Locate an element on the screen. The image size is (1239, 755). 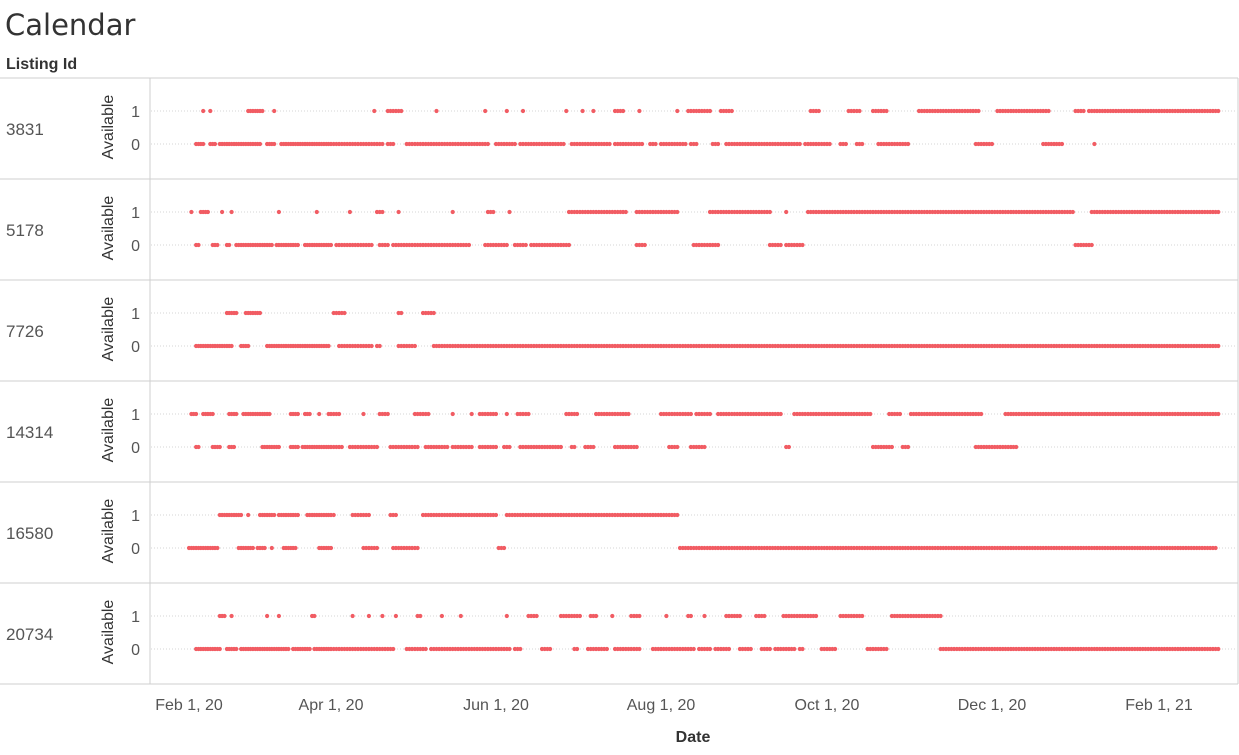
listing-panel-5178: 5178 Available 1 0 is located at coordinates (619, 238).